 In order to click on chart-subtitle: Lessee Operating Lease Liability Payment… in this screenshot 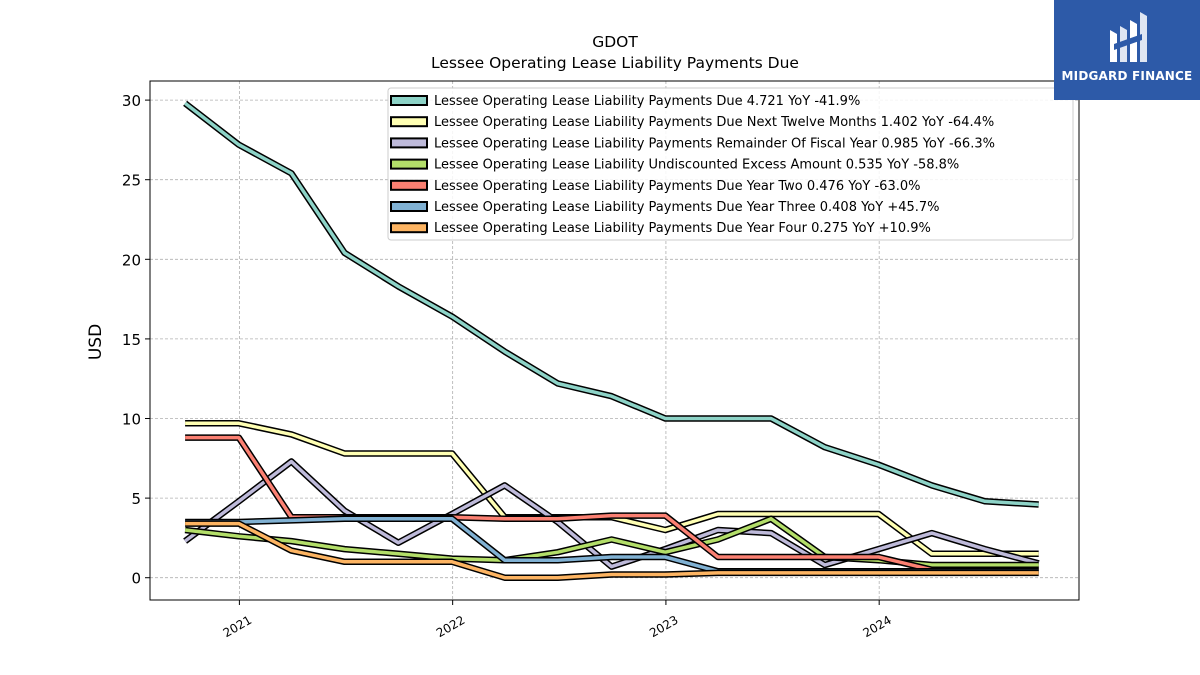, I will do `click(615, 63)`.